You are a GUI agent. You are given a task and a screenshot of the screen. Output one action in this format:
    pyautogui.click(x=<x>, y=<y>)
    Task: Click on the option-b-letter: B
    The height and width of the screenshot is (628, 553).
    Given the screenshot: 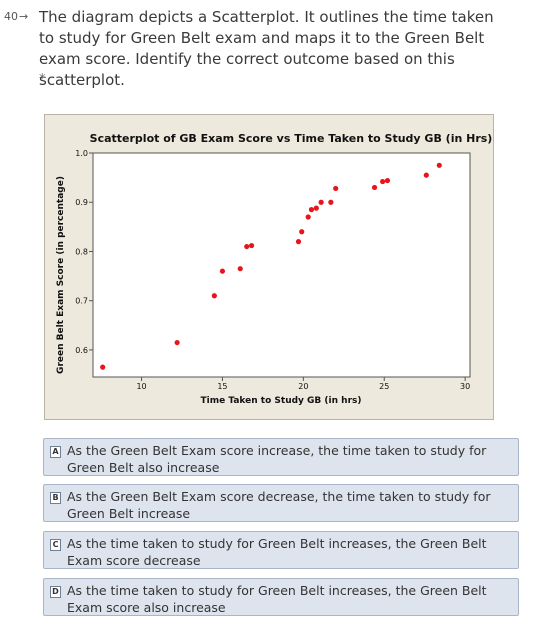 What is the action you would take?
    pyautogui.click(x=55, y=498)
    